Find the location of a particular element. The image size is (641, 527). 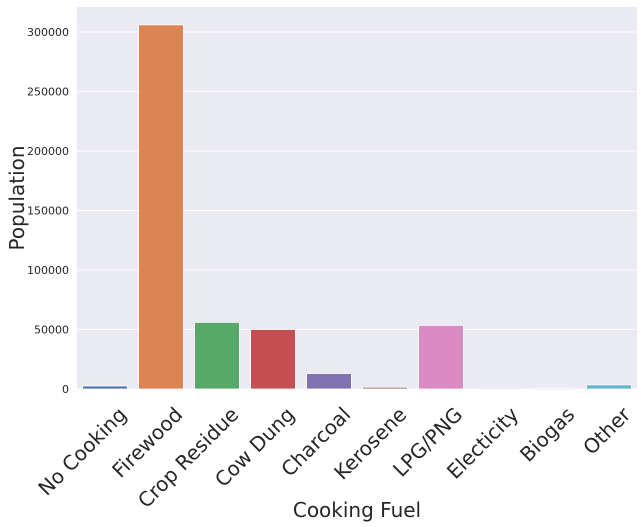

x-tick-label: Biogas is located at coordinates (547, 434).